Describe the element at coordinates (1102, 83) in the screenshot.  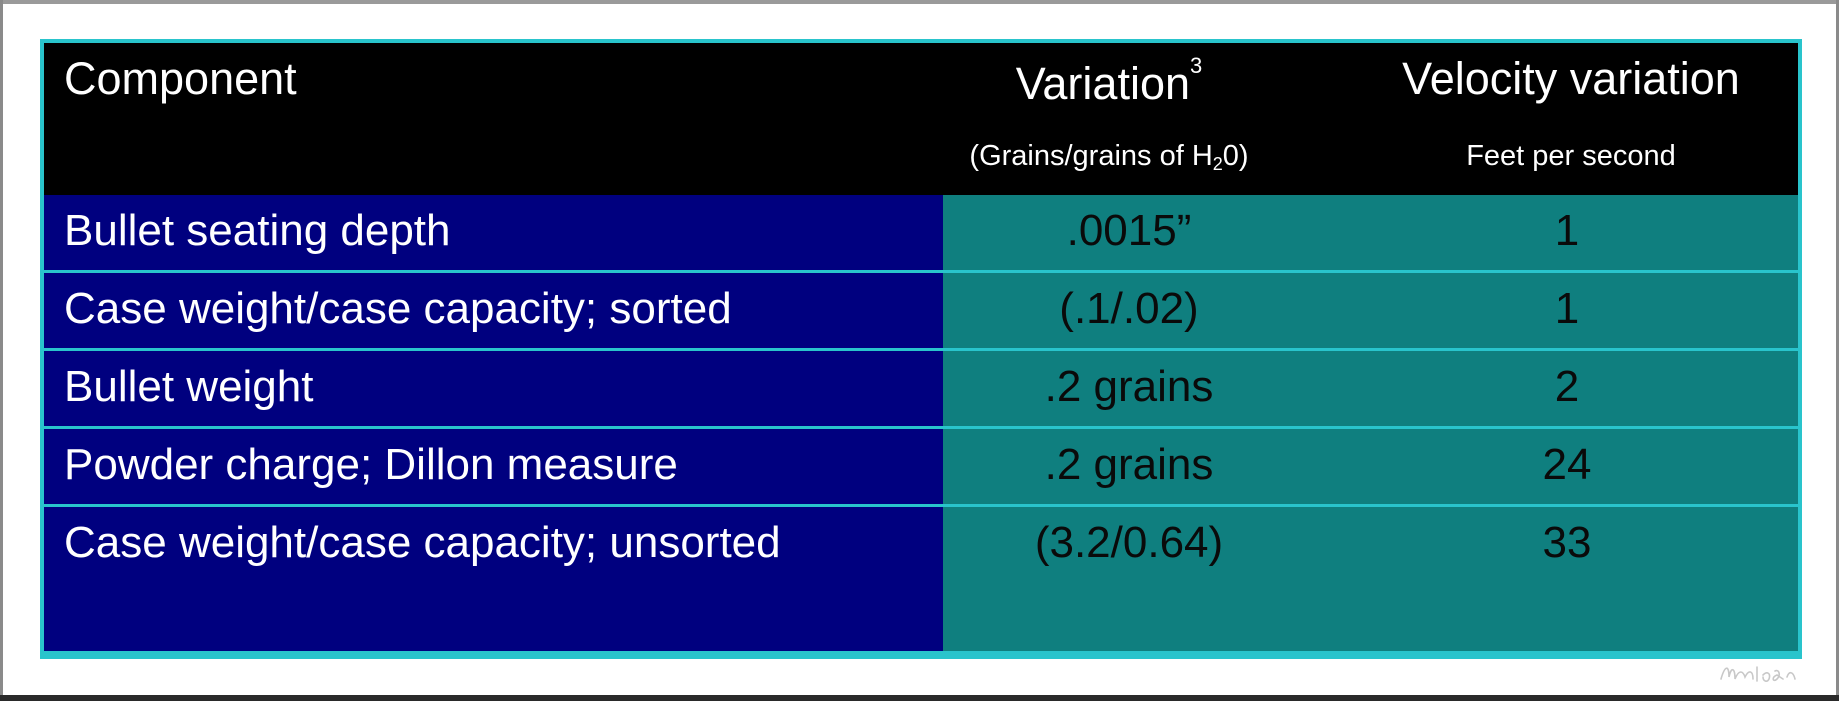
I see `header-variation-label: Variation` at that location.